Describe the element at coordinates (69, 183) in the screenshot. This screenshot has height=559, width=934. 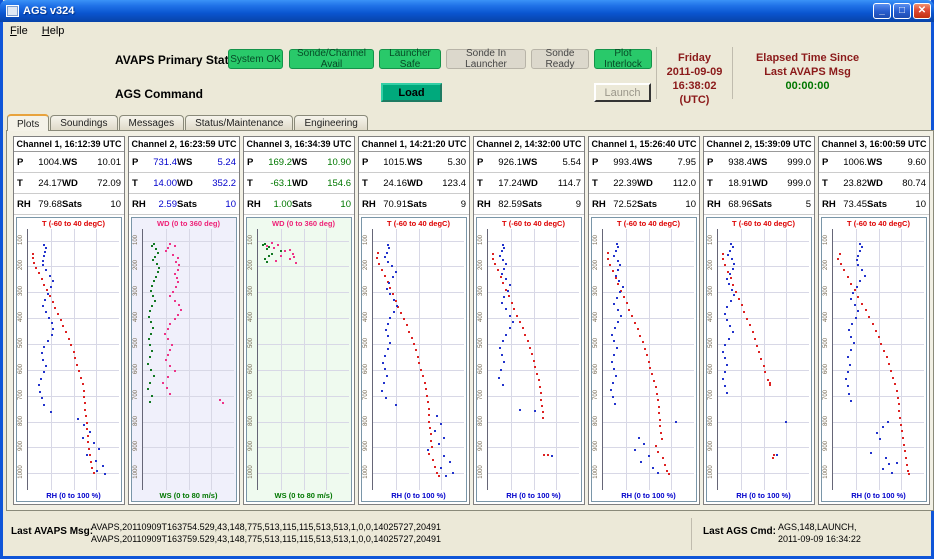
I see `metric-row: T 24.17 WD 72.09` at that location.